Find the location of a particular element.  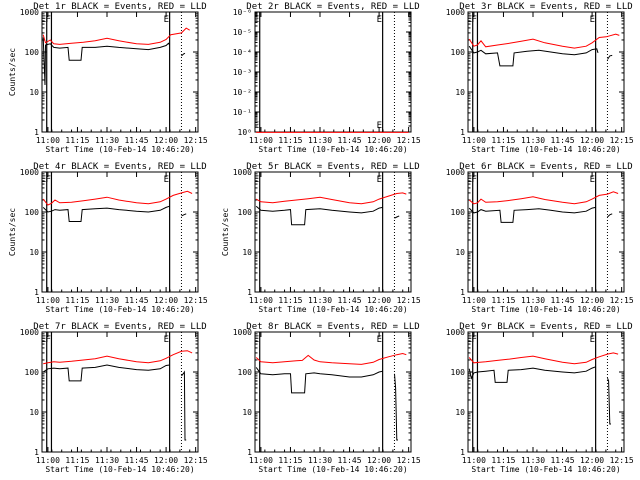

panel-title: Det 1r BLACK = Events, RED = LLD is located at coordinates (119, 7).